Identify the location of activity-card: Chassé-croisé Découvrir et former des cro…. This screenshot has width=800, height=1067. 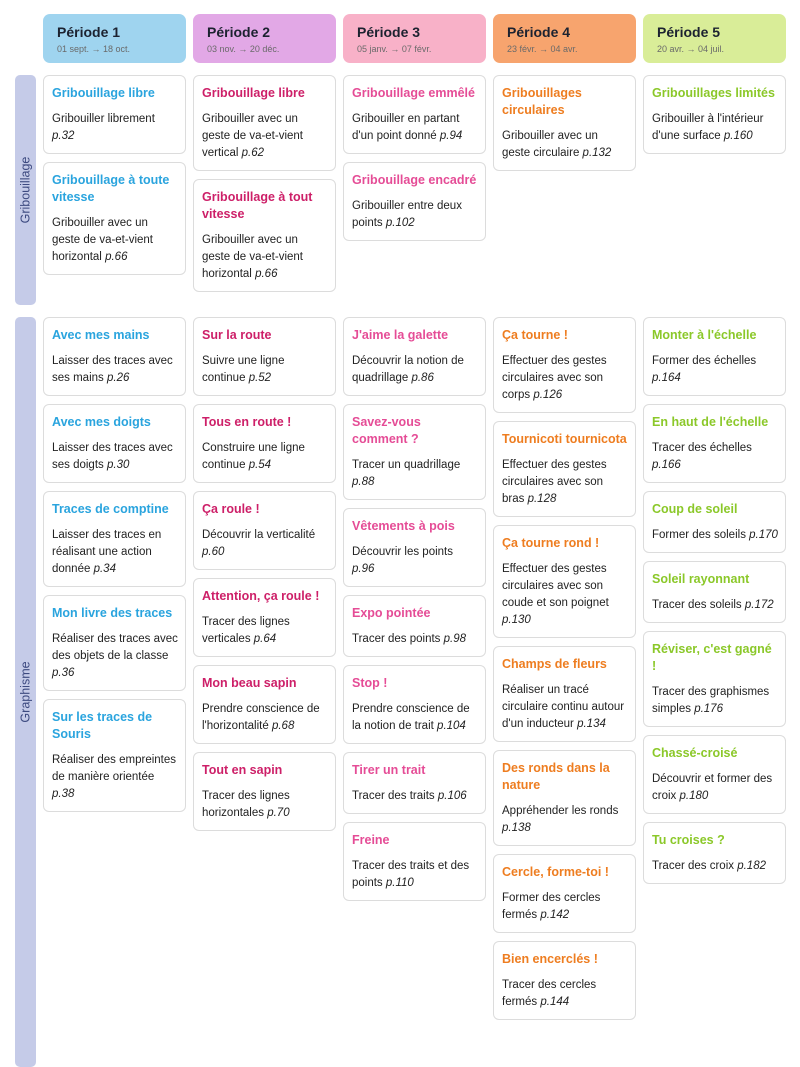
(714, 774).